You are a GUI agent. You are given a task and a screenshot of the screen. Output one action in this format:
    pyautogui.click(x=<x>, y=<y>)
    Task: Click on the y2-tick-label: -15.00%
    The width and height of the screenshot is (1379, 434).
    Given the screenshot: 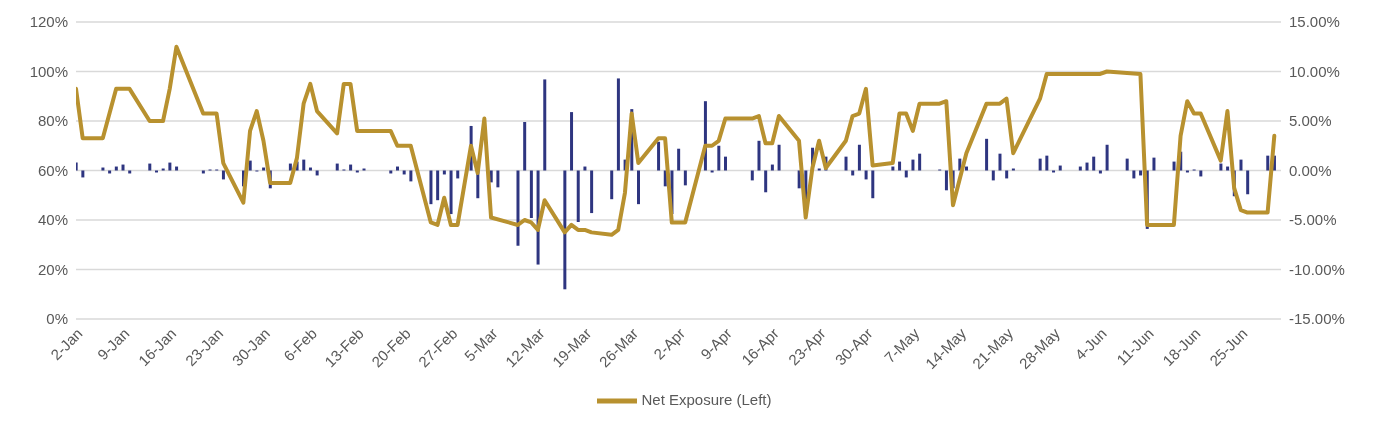 What is the action you would take?
    pyautogui.click(x=1317, y=319)
    